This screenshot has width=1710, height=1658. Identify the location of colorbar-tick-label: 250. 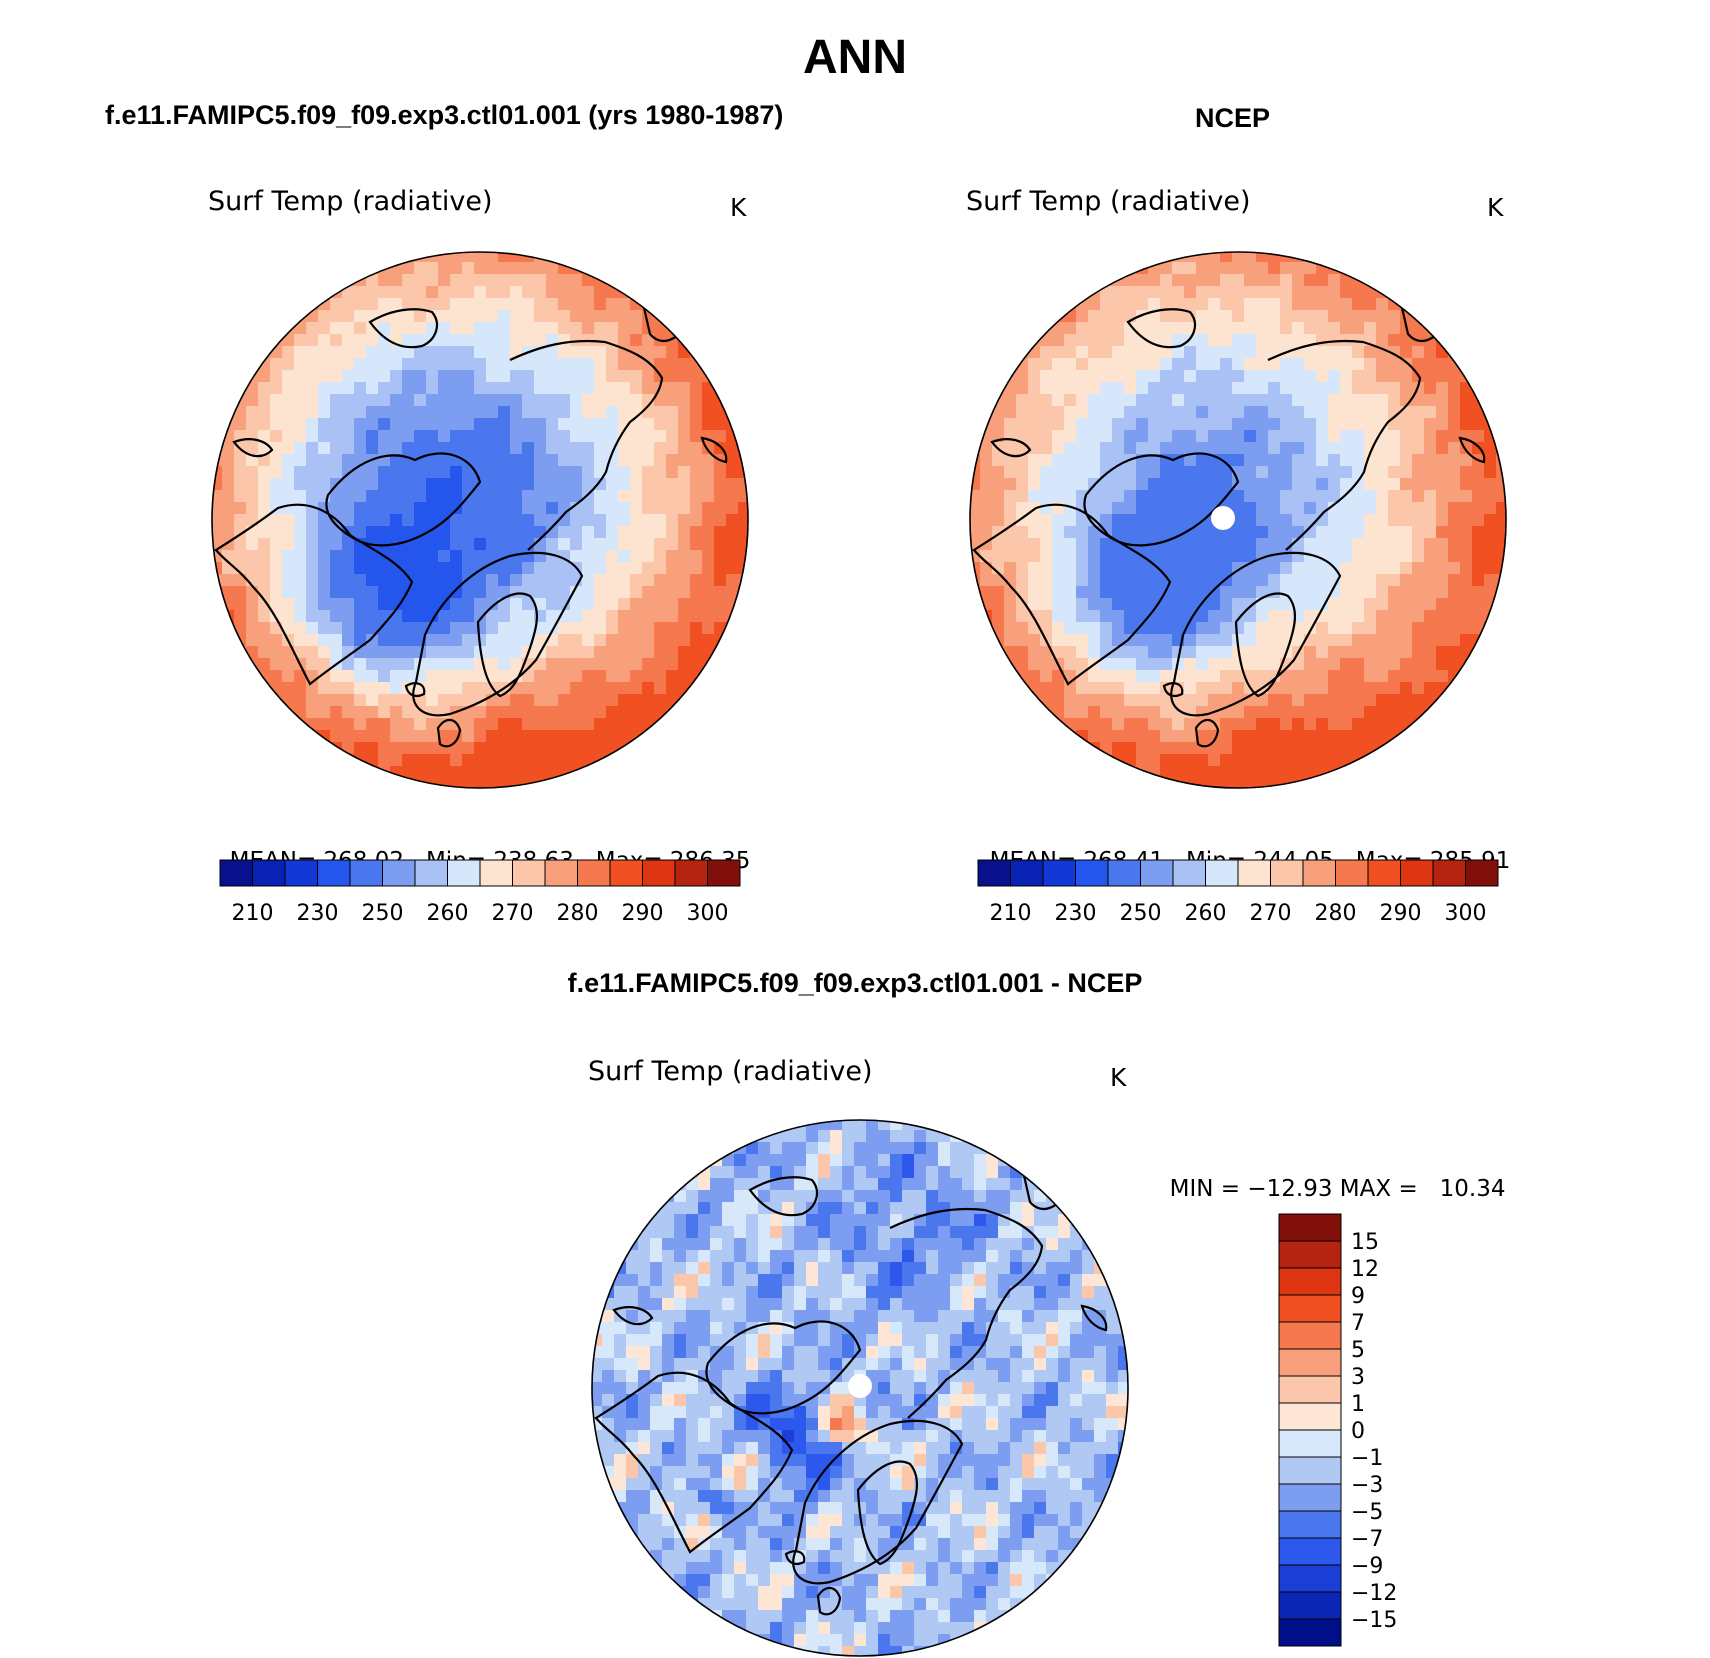
(383, 913).